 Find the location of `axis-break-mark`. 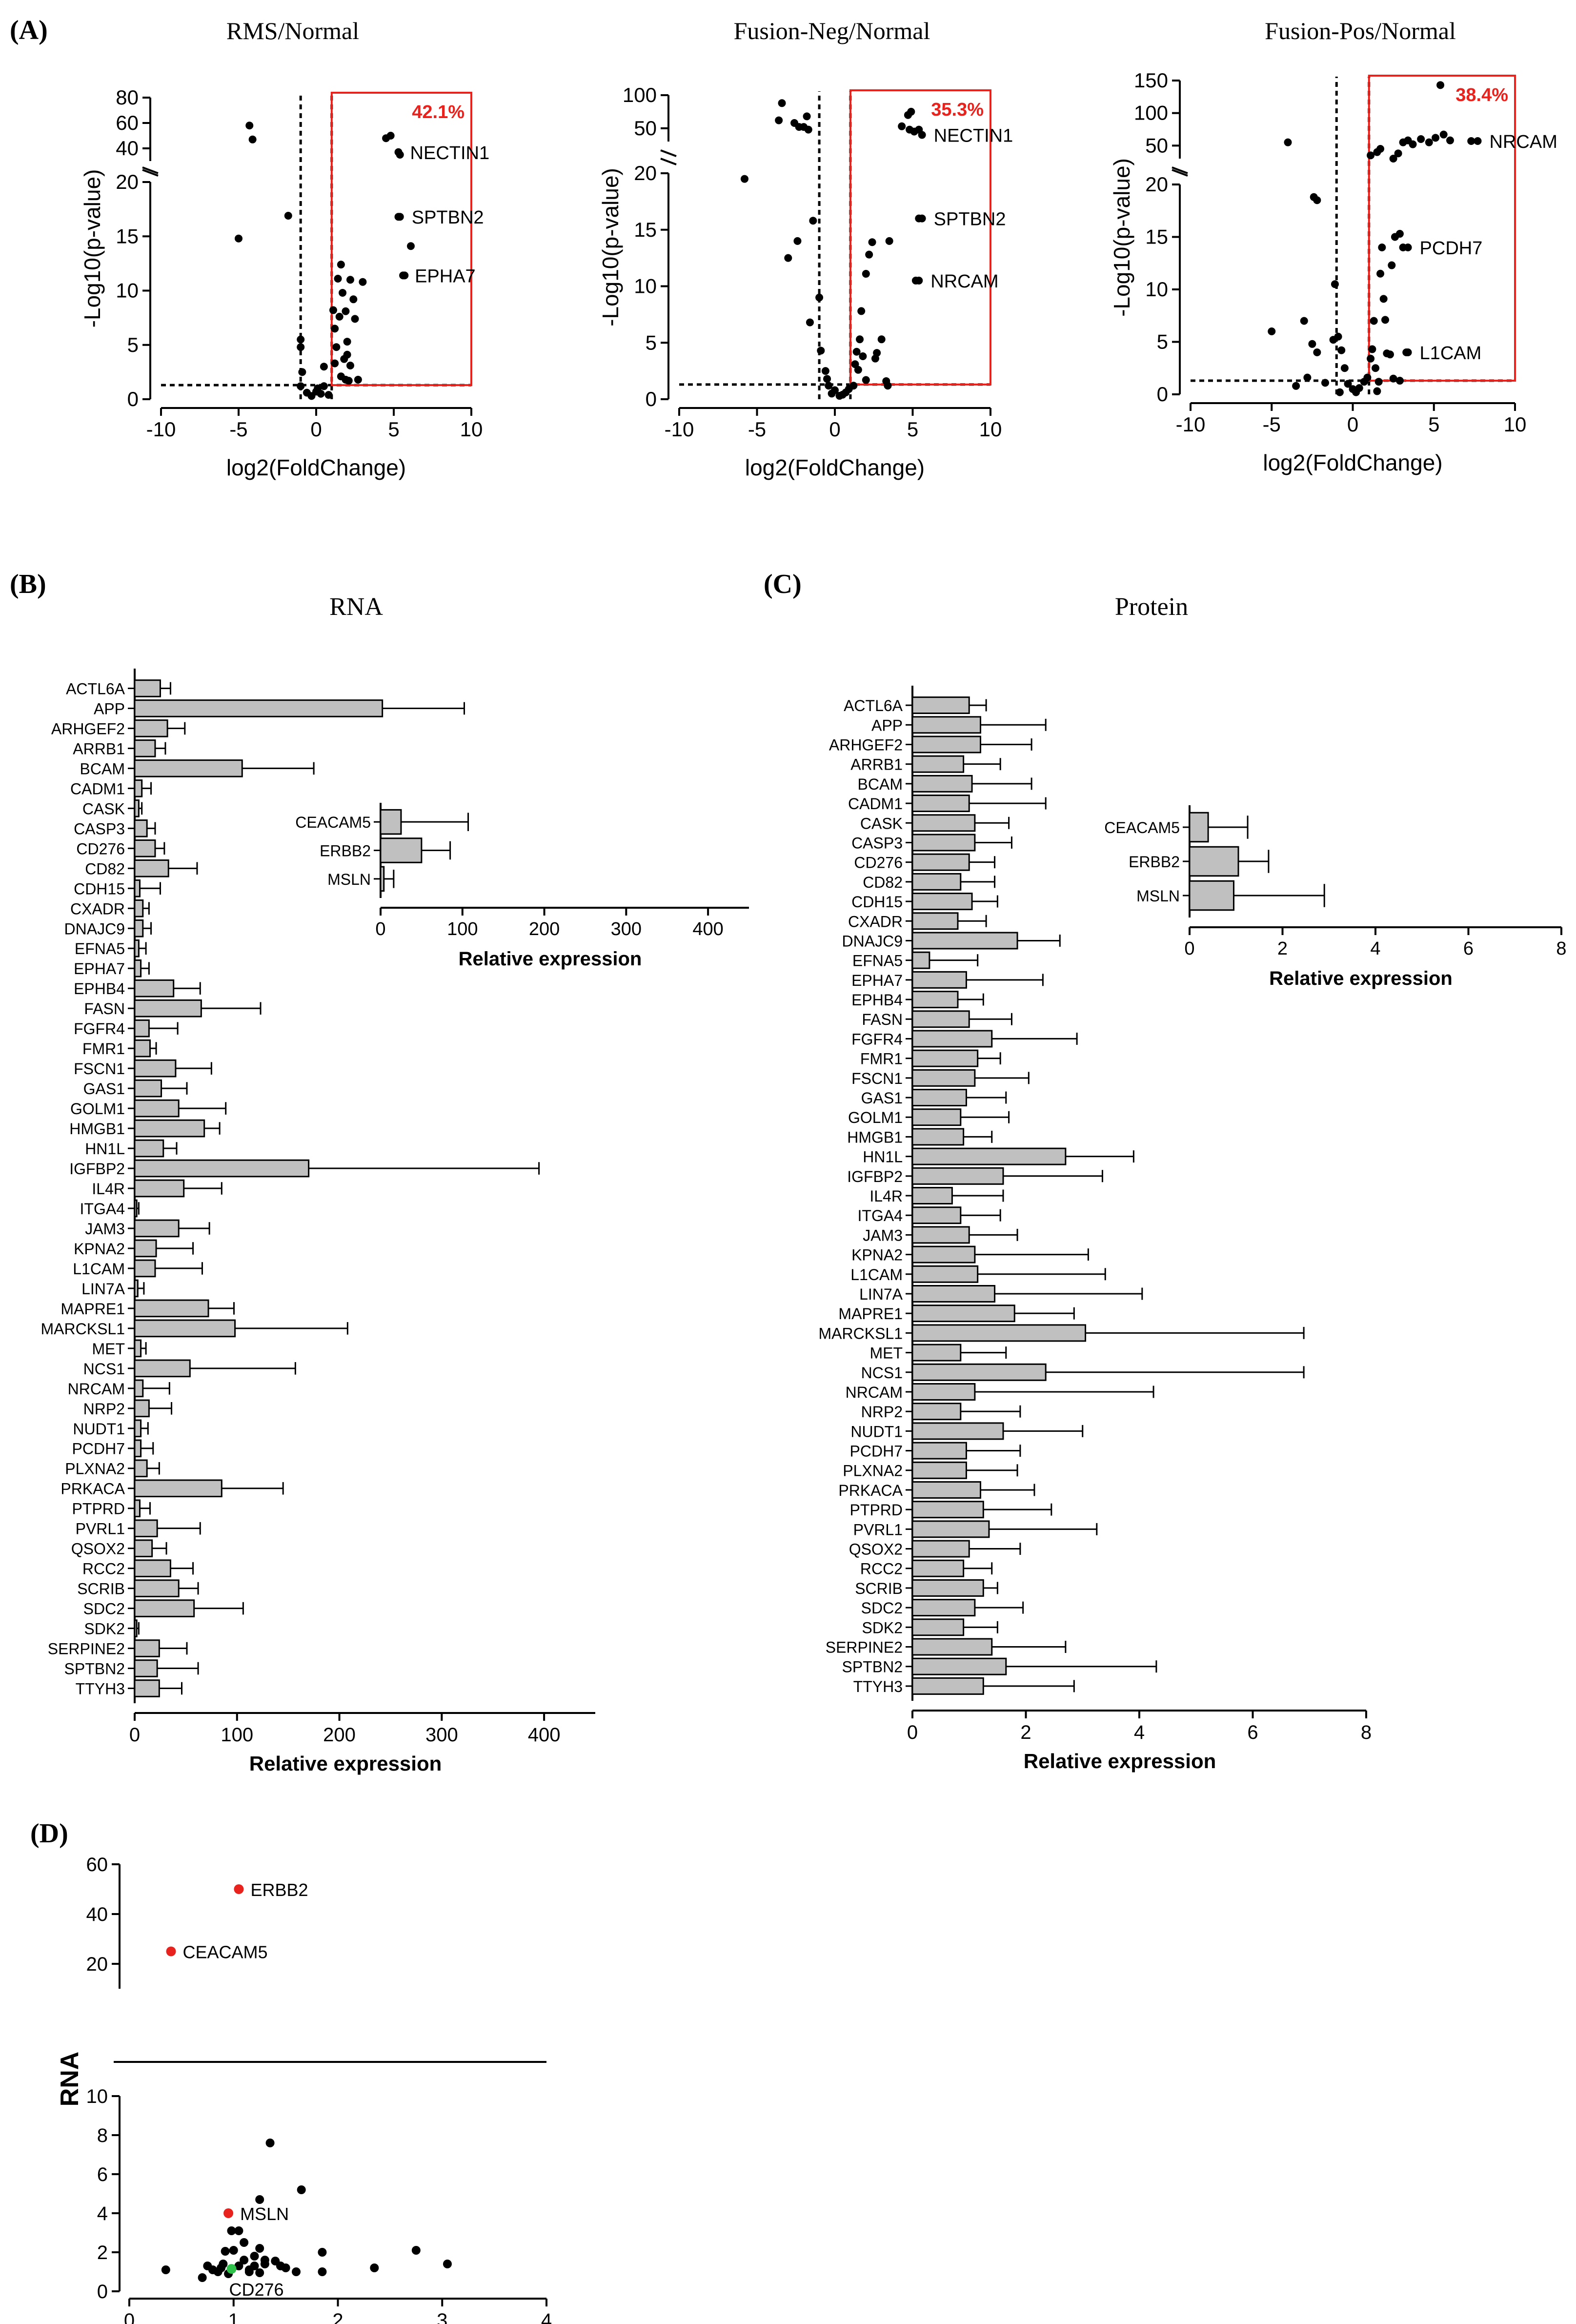

axis-break-mark is located at coordinates (668, 161).